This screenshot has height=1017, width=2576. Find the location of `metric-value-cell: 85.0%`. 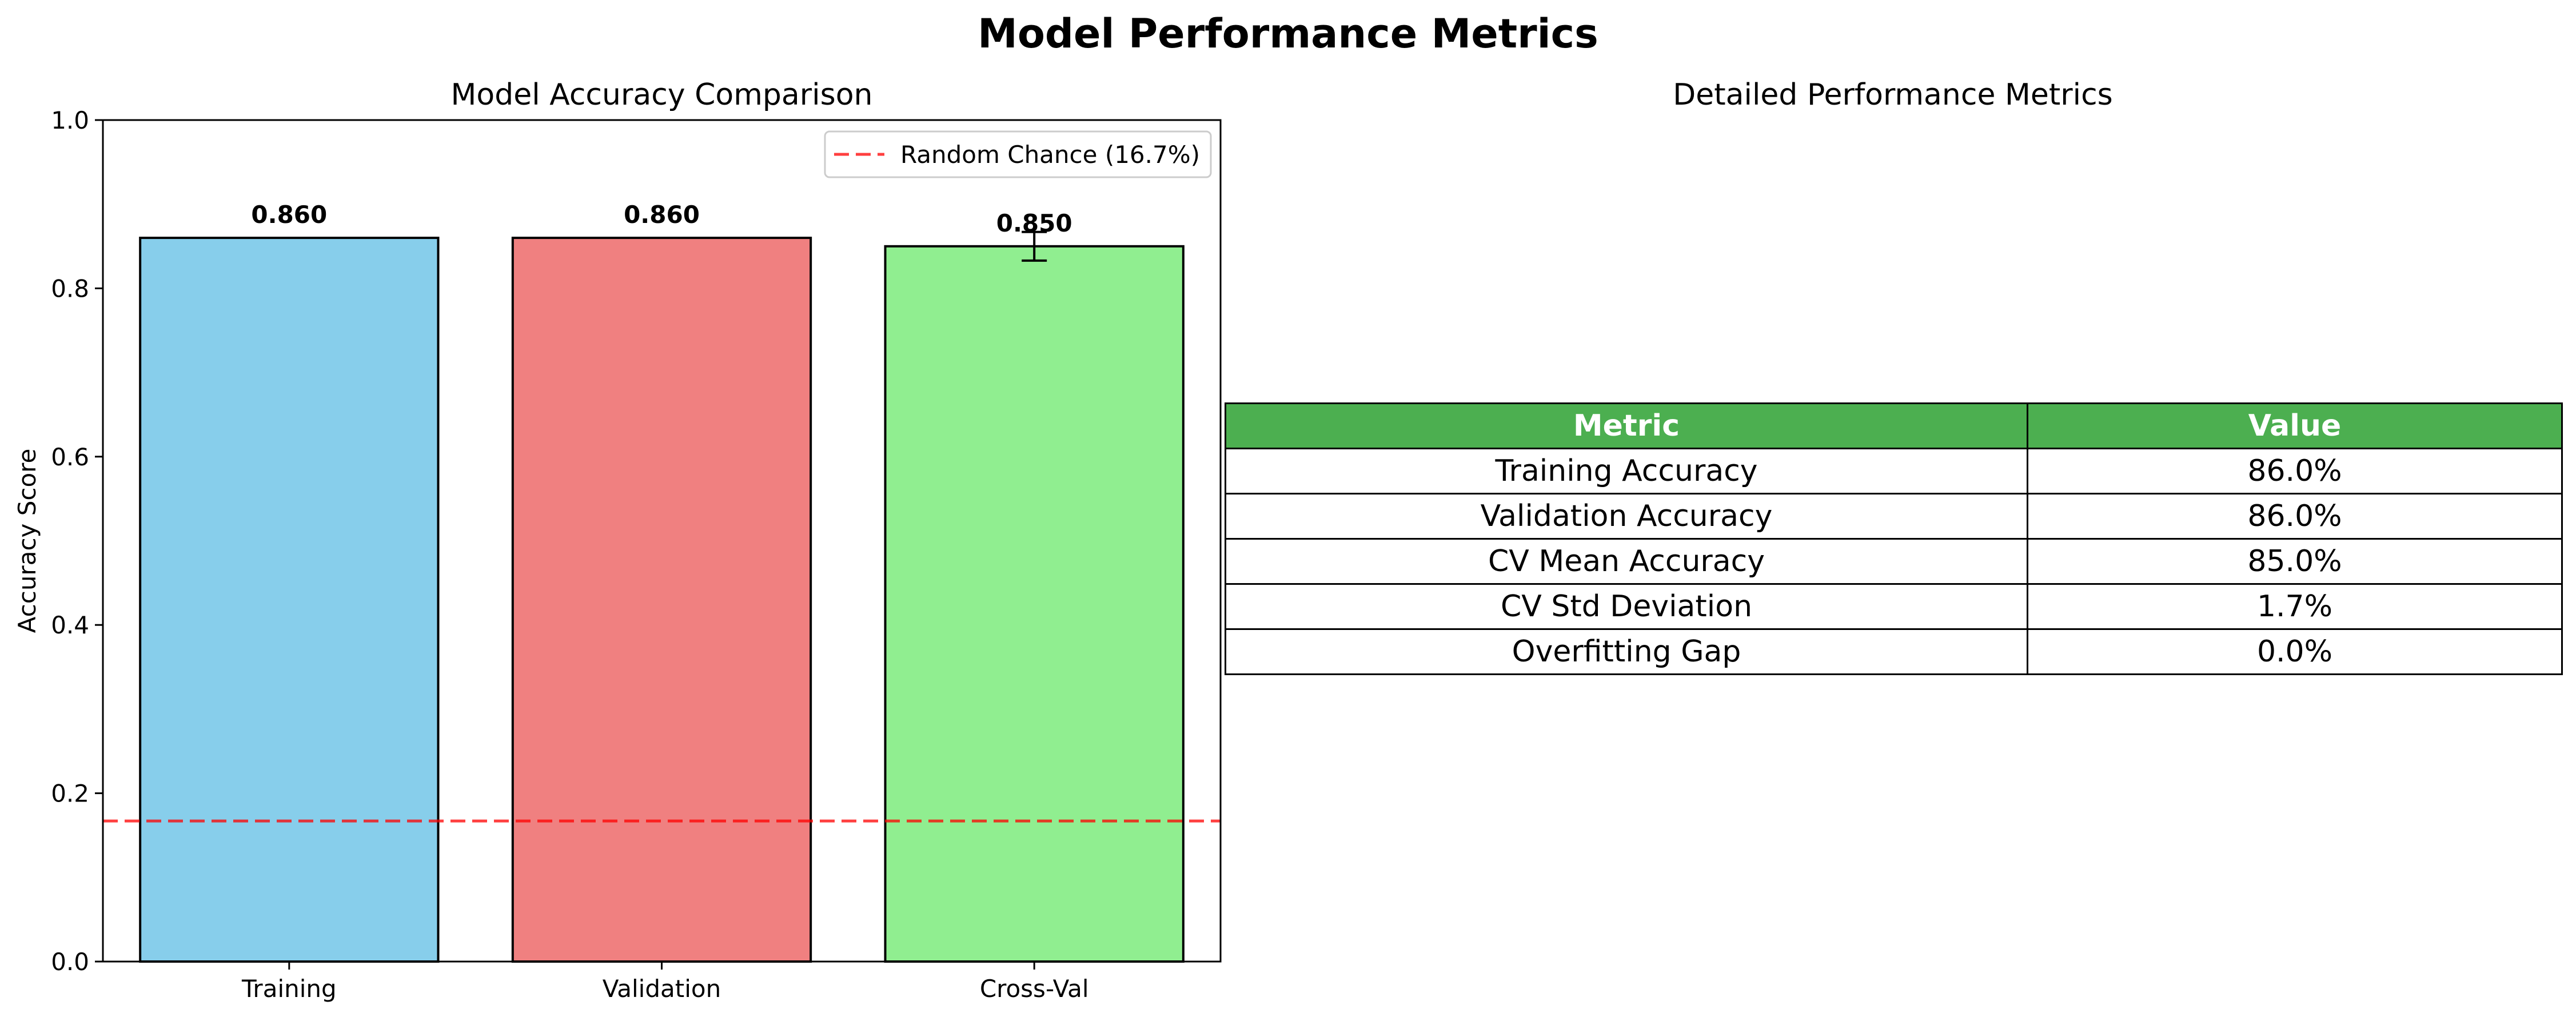

metric-value-cell: 85.0% is located at coordinates (2295, 561).